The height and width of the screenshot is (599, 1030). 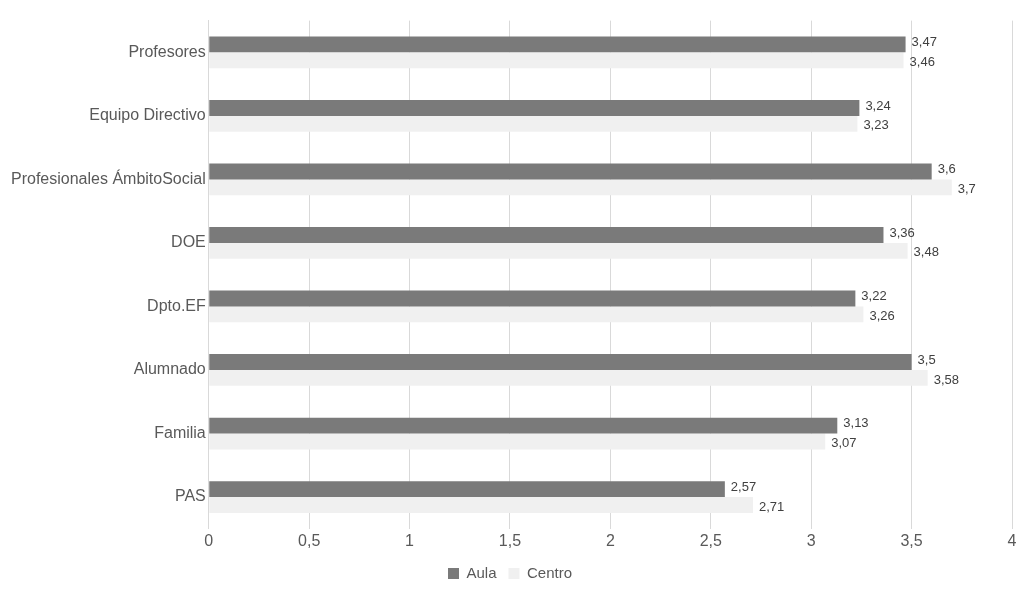 I want to click on data-label: 3,23, so click(x=876, y=125).